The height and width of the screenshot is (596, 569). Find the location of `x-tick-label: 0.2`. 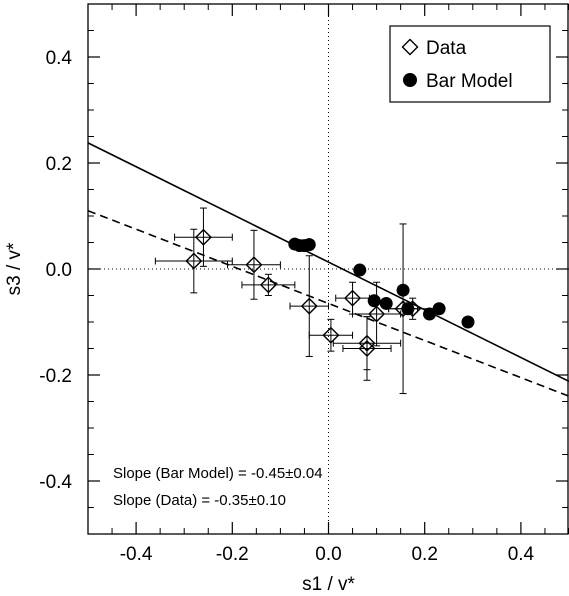

x-tick-label: 0.2 is located at coordinates (424, 554).